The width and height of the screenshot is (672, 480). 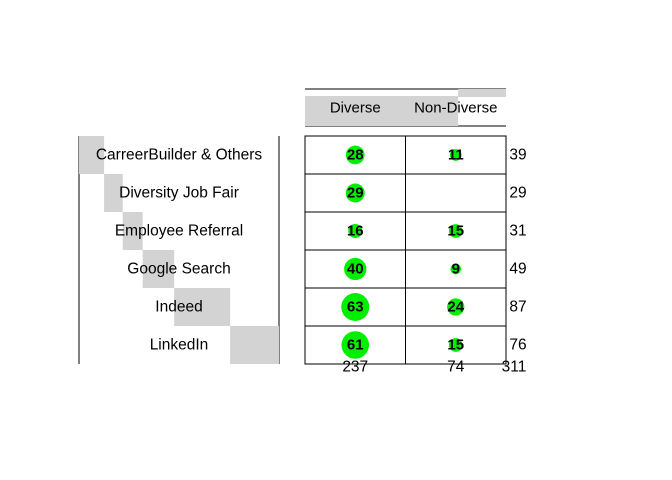 I want to click on count-bubbles, so click(x=403, y=252).